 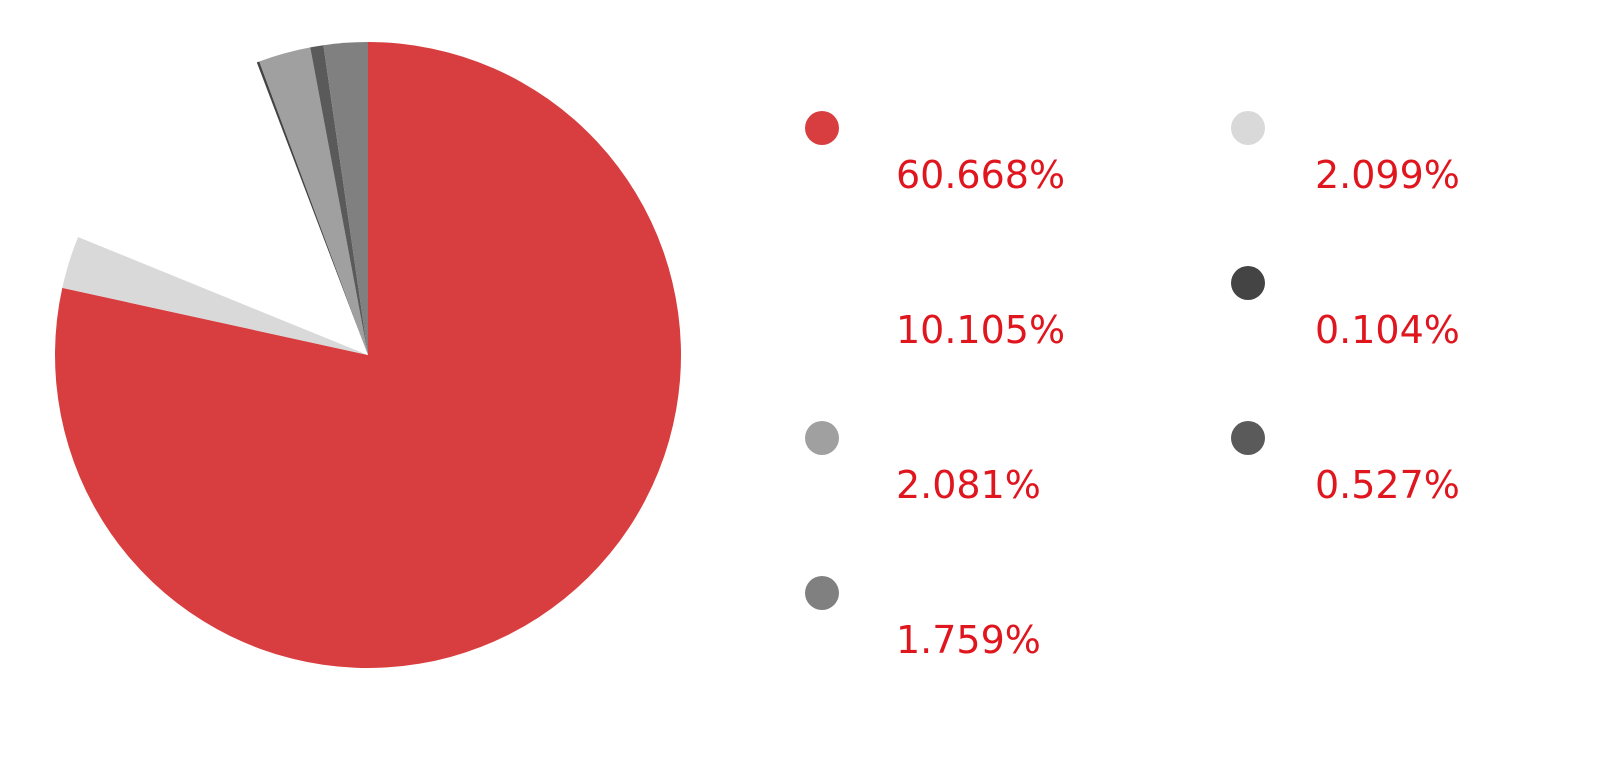 I want to click on legend-label-3: 10.105%, so click(x=980, y=330).